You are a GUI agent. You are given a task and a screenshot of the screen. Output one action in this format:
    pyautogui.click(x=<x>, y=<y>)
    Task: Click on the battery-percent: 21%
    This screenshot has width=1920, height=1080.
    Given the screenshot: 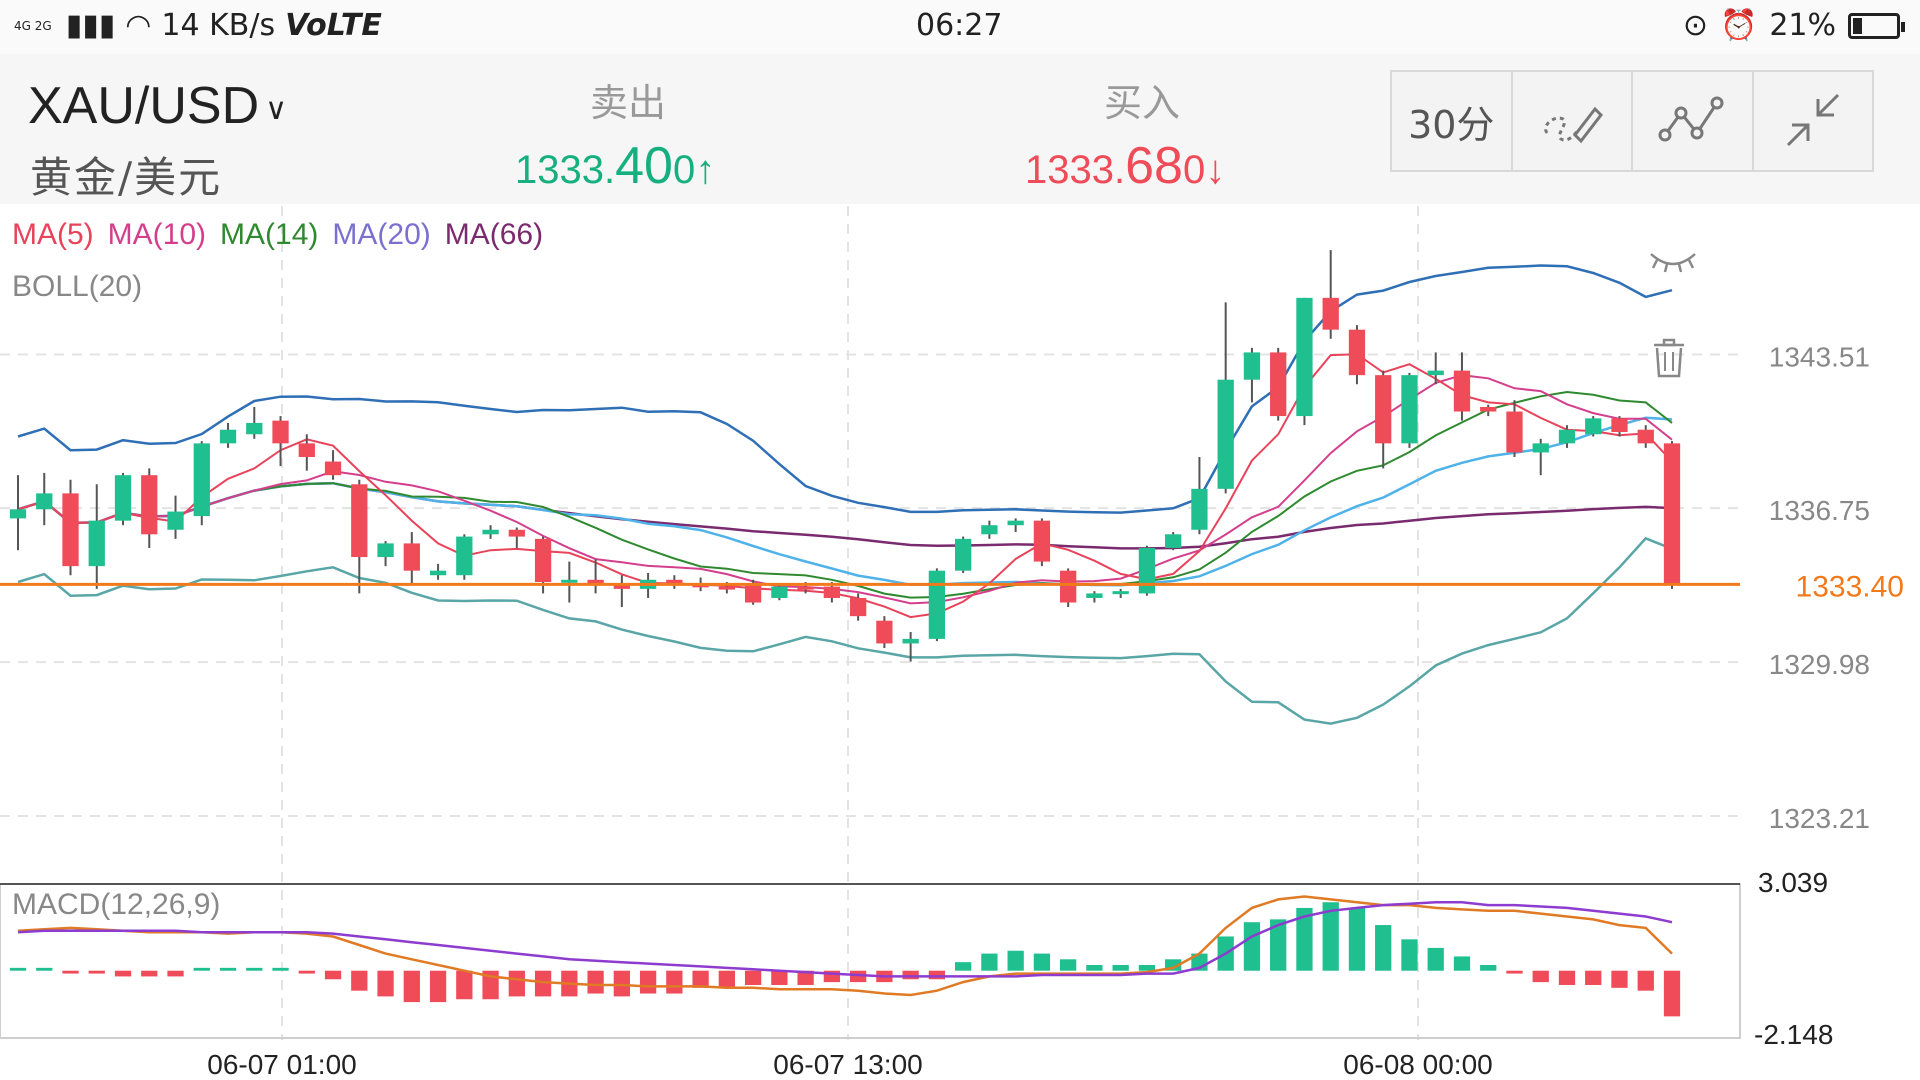 What is the action you would take?
    pyautogui.click(x=1802, y=25)
    